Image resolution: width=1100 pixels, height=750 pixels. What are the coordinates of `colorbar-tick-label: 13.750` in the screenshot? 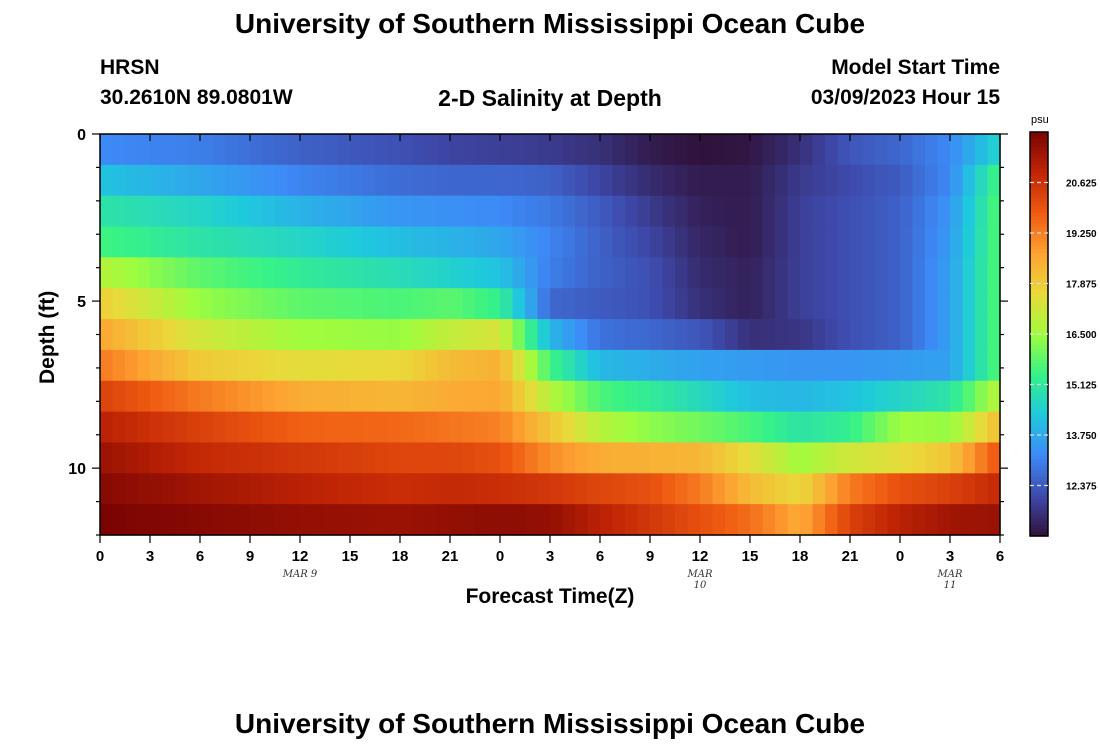 It's located at (1081, 436).